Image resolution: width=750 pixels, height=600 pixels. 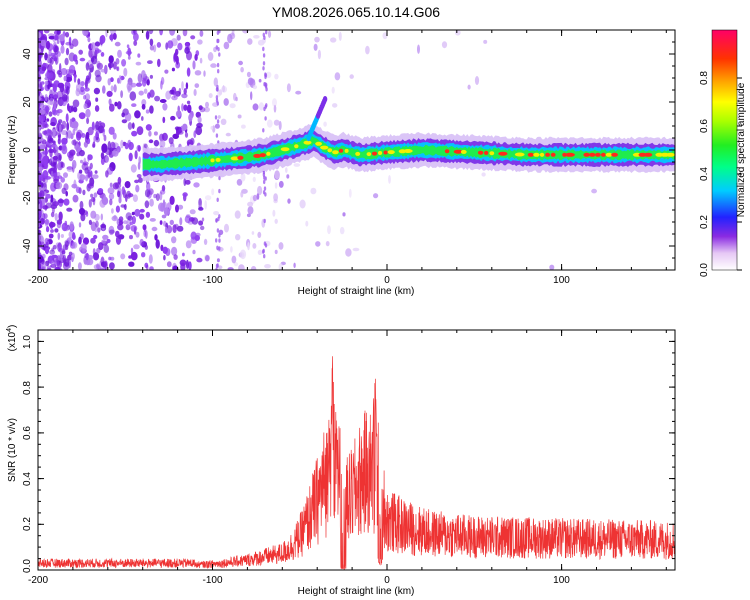 What do you see at coordinates (27, 566) in the screenshot?
I see `snr-ytick-label: 0.0` at bounding box center [27, 566].